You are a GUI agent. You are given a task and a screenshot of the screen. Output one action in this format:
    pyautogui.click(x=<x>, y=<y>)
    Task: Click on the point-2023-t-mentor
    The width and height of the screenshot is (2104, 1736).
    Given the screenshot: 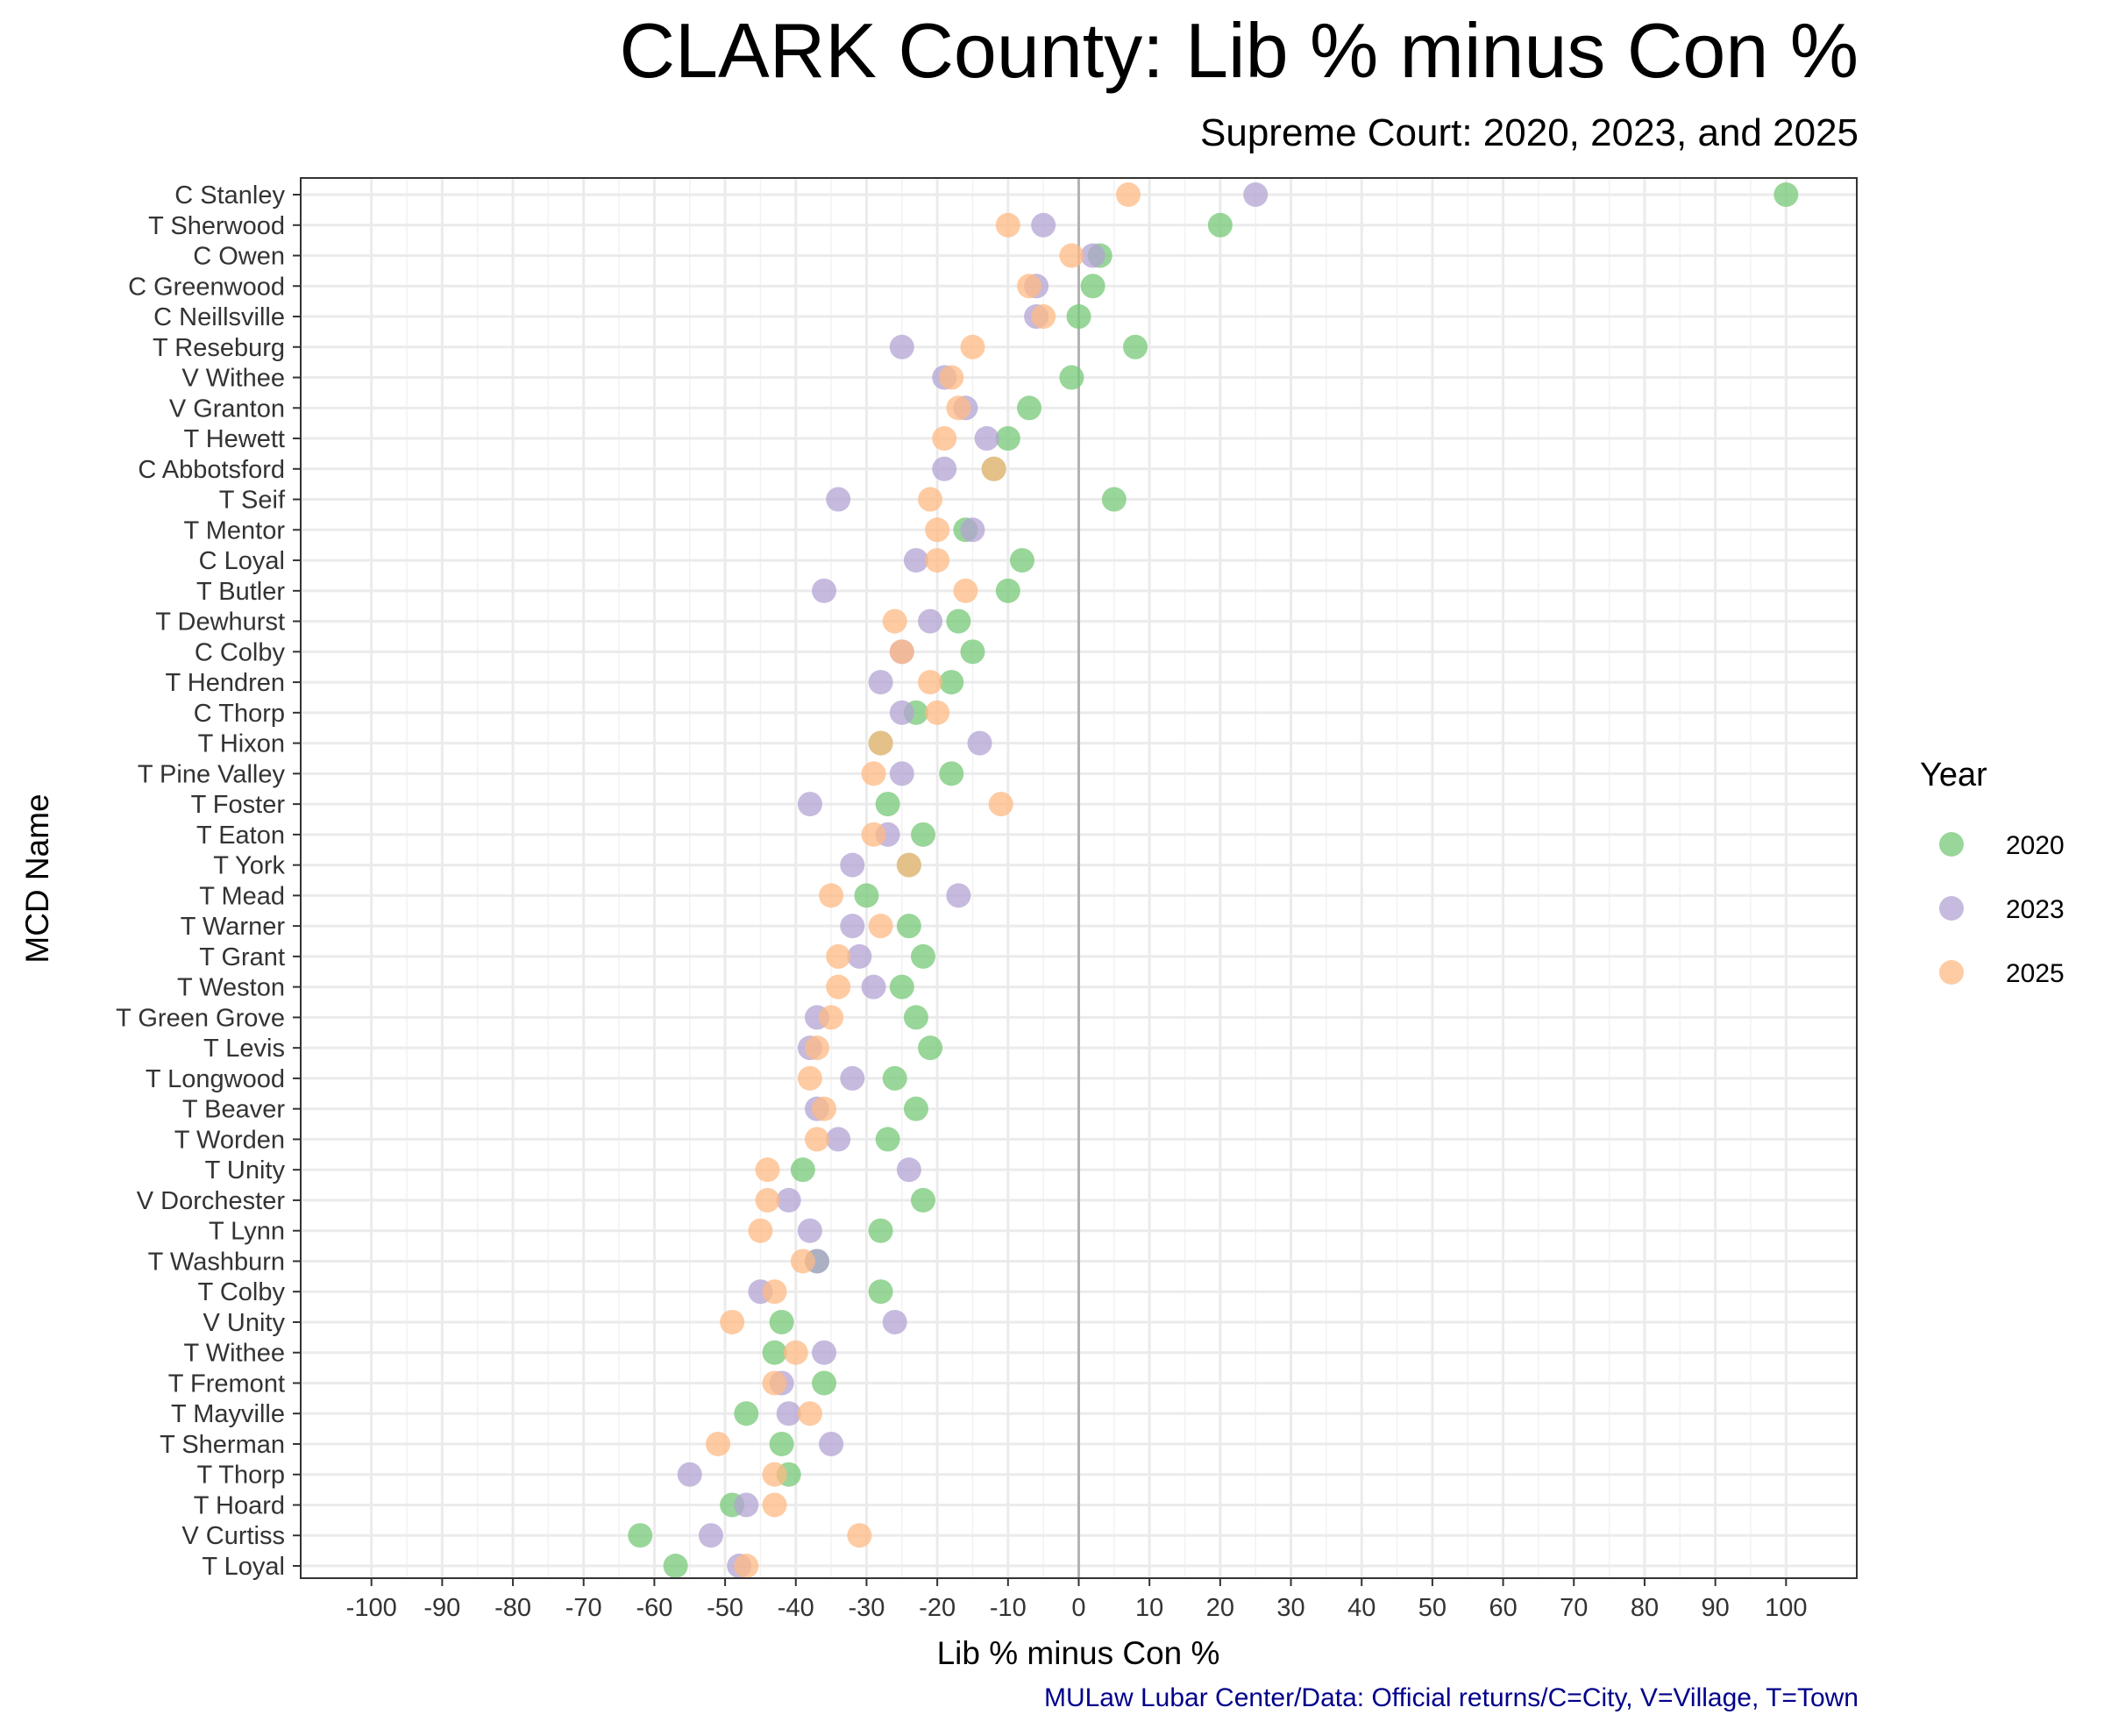 What is the action you would take?
    pyautogui.click(x=972, y=530)
    